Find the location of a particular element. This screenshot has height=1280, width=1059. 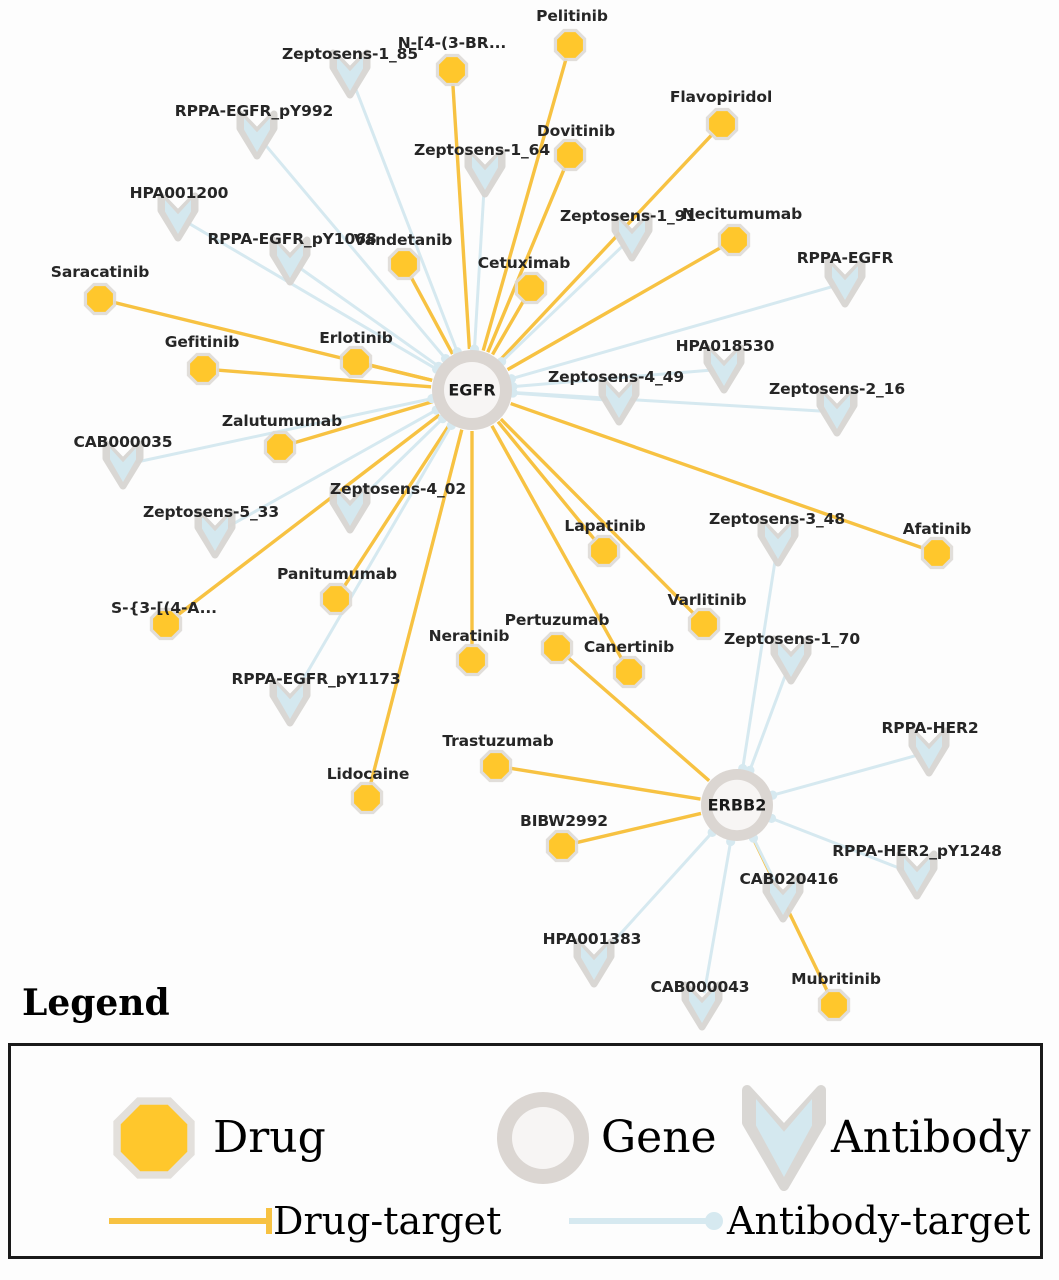

legend-antibody-target-label: Antibody-target is located at coordinates (879, 1221).